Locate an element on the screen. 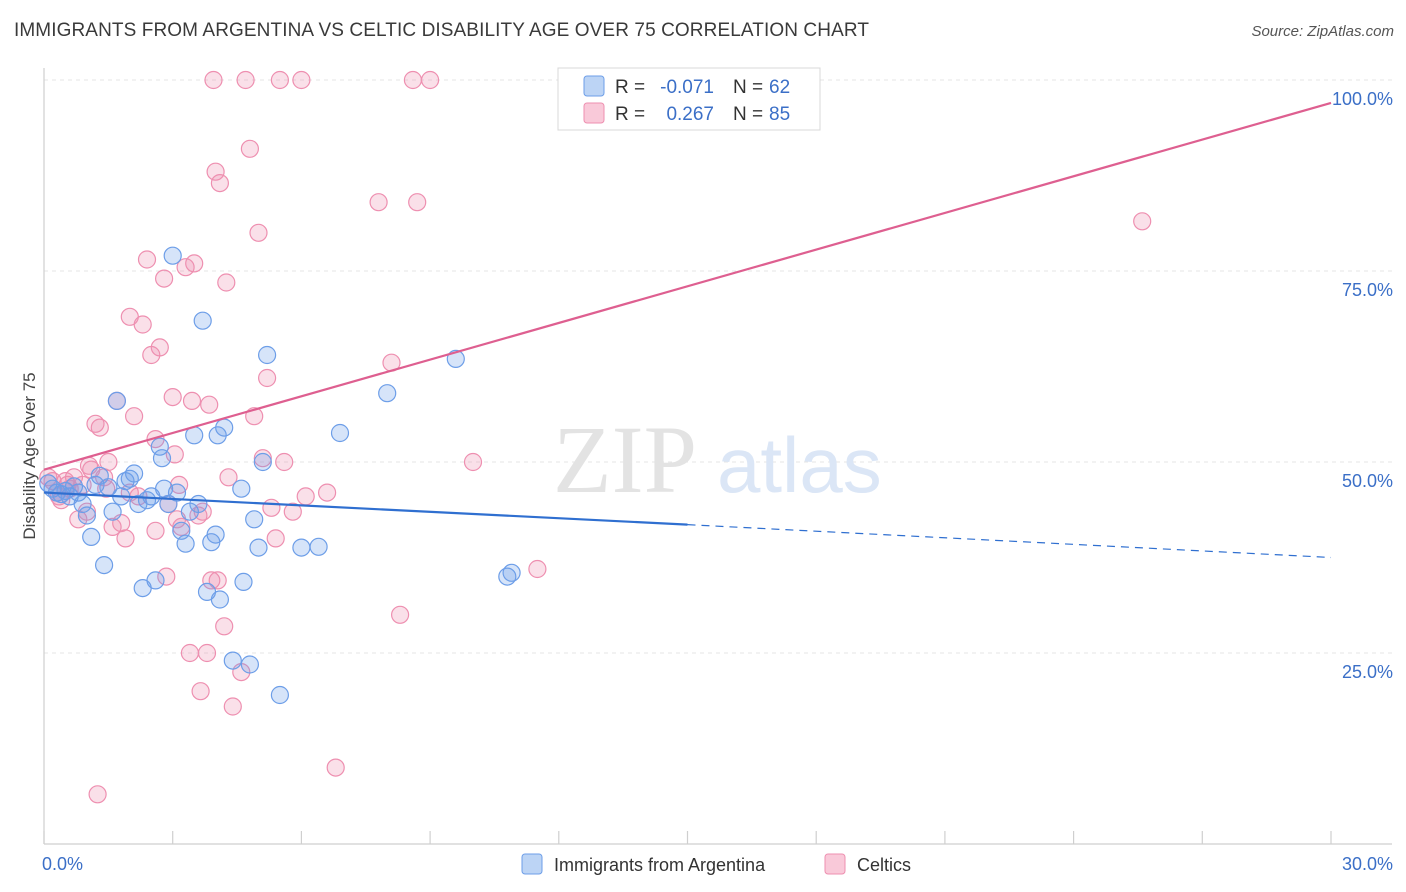 The height and width of the screenshot is (892, 1406). legend-r-value-celtics: 0.267 is located at coordinates (690, 114).